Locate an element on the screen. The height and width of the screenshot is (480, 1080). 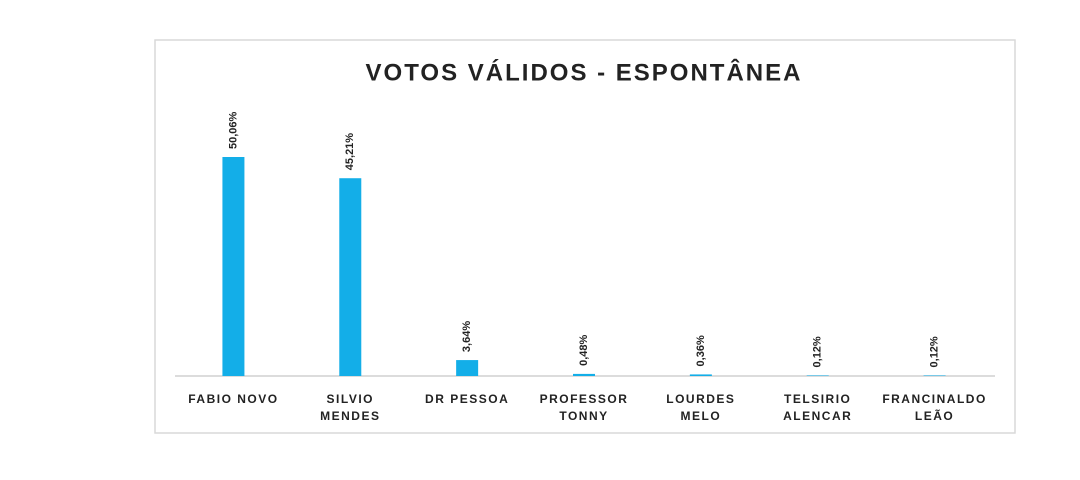
value-label: 0,48% is located at coordinates (584, 349).